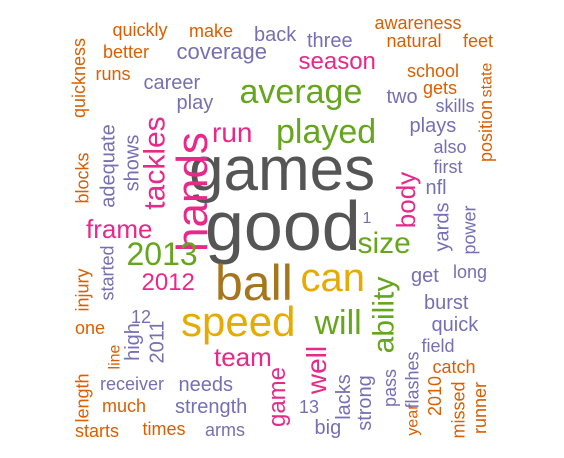 The height and width of the screenshot is (458, 564). Describe the element at coordinates (225, 430) in the screenshot. I see `word-arms: arms` at that location.